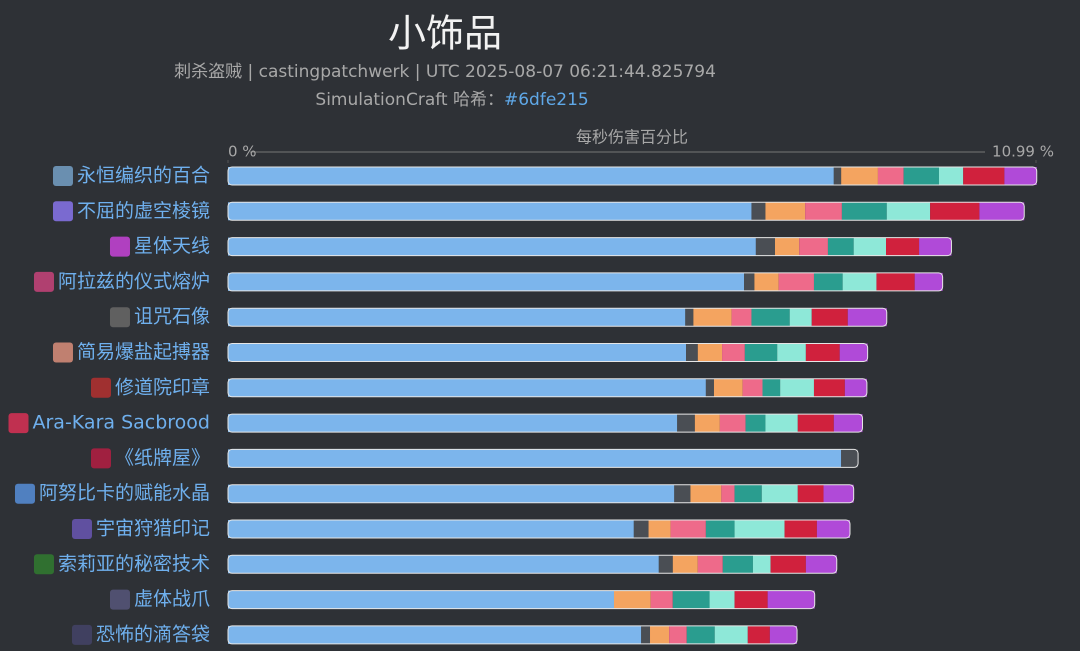 Image resolution: width=1080 pixels, height=651 pixels. I want to click on x-axis-title: 每秒伤害百分比, so click(632, 137).